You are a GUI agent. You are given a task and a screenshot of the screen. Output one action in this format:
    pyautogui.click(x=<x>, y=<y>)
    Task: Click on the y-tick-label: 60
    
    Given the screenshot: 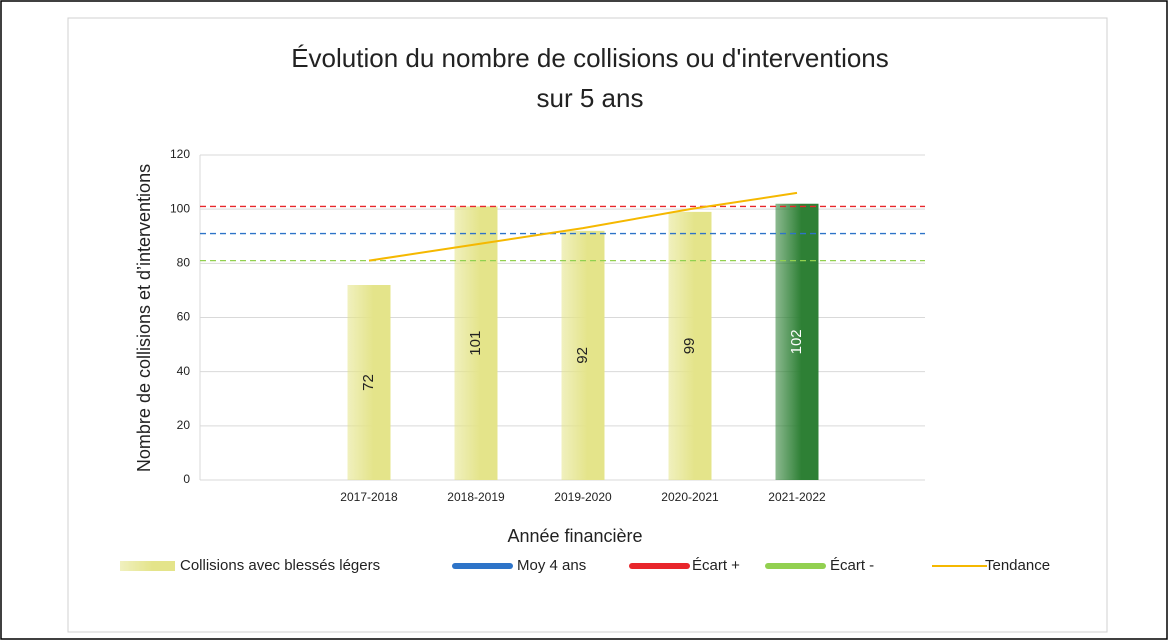 What is the action you would take?
    pyautogui.click(x=184, y=317)
    